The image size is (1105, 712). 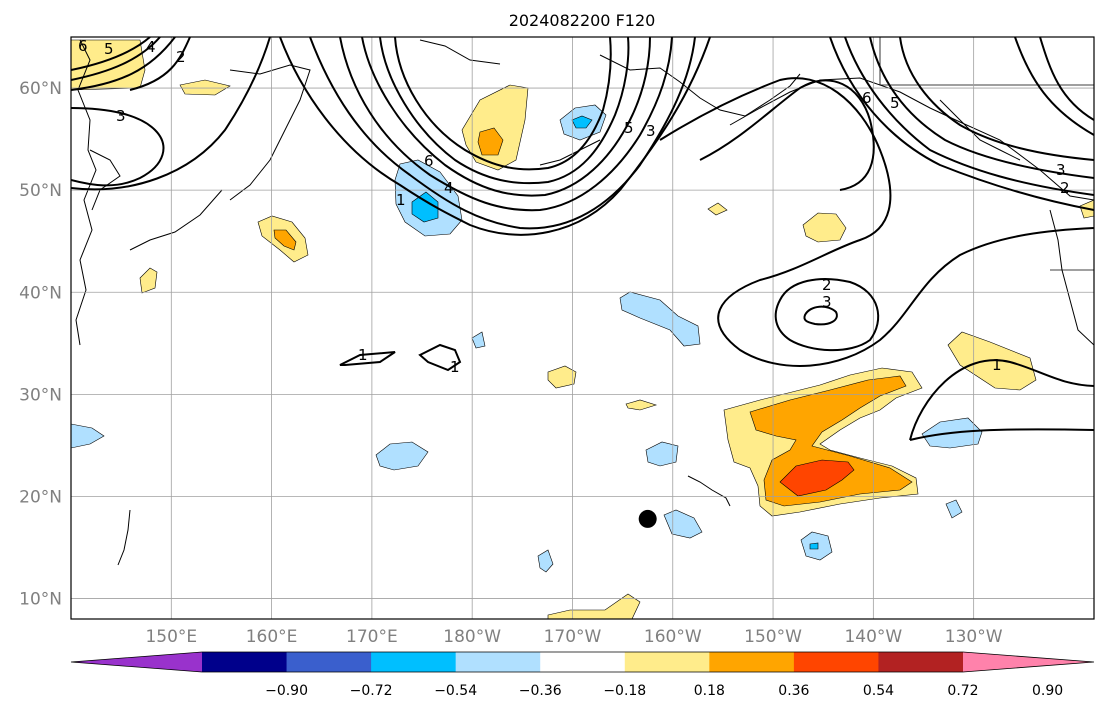 What do you see at coordinates (1028, 662) in the screenshot?
I see `colorbar-extend-max` at bounding box center [1028, 662].